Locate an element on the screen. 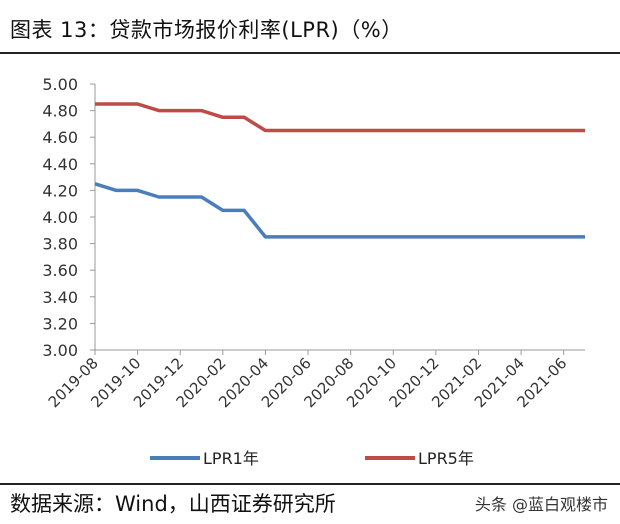 The image size is (620, 524). legend-label: LPR1年 is located at coordinates (231, 458).